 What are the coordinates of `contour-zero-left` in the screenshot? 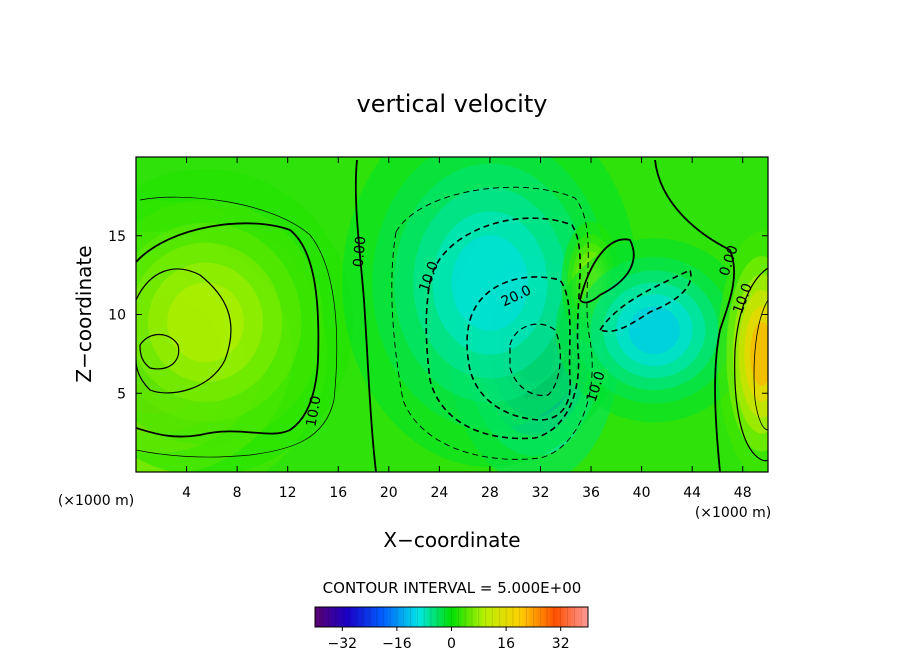 It's located at (228, 330).